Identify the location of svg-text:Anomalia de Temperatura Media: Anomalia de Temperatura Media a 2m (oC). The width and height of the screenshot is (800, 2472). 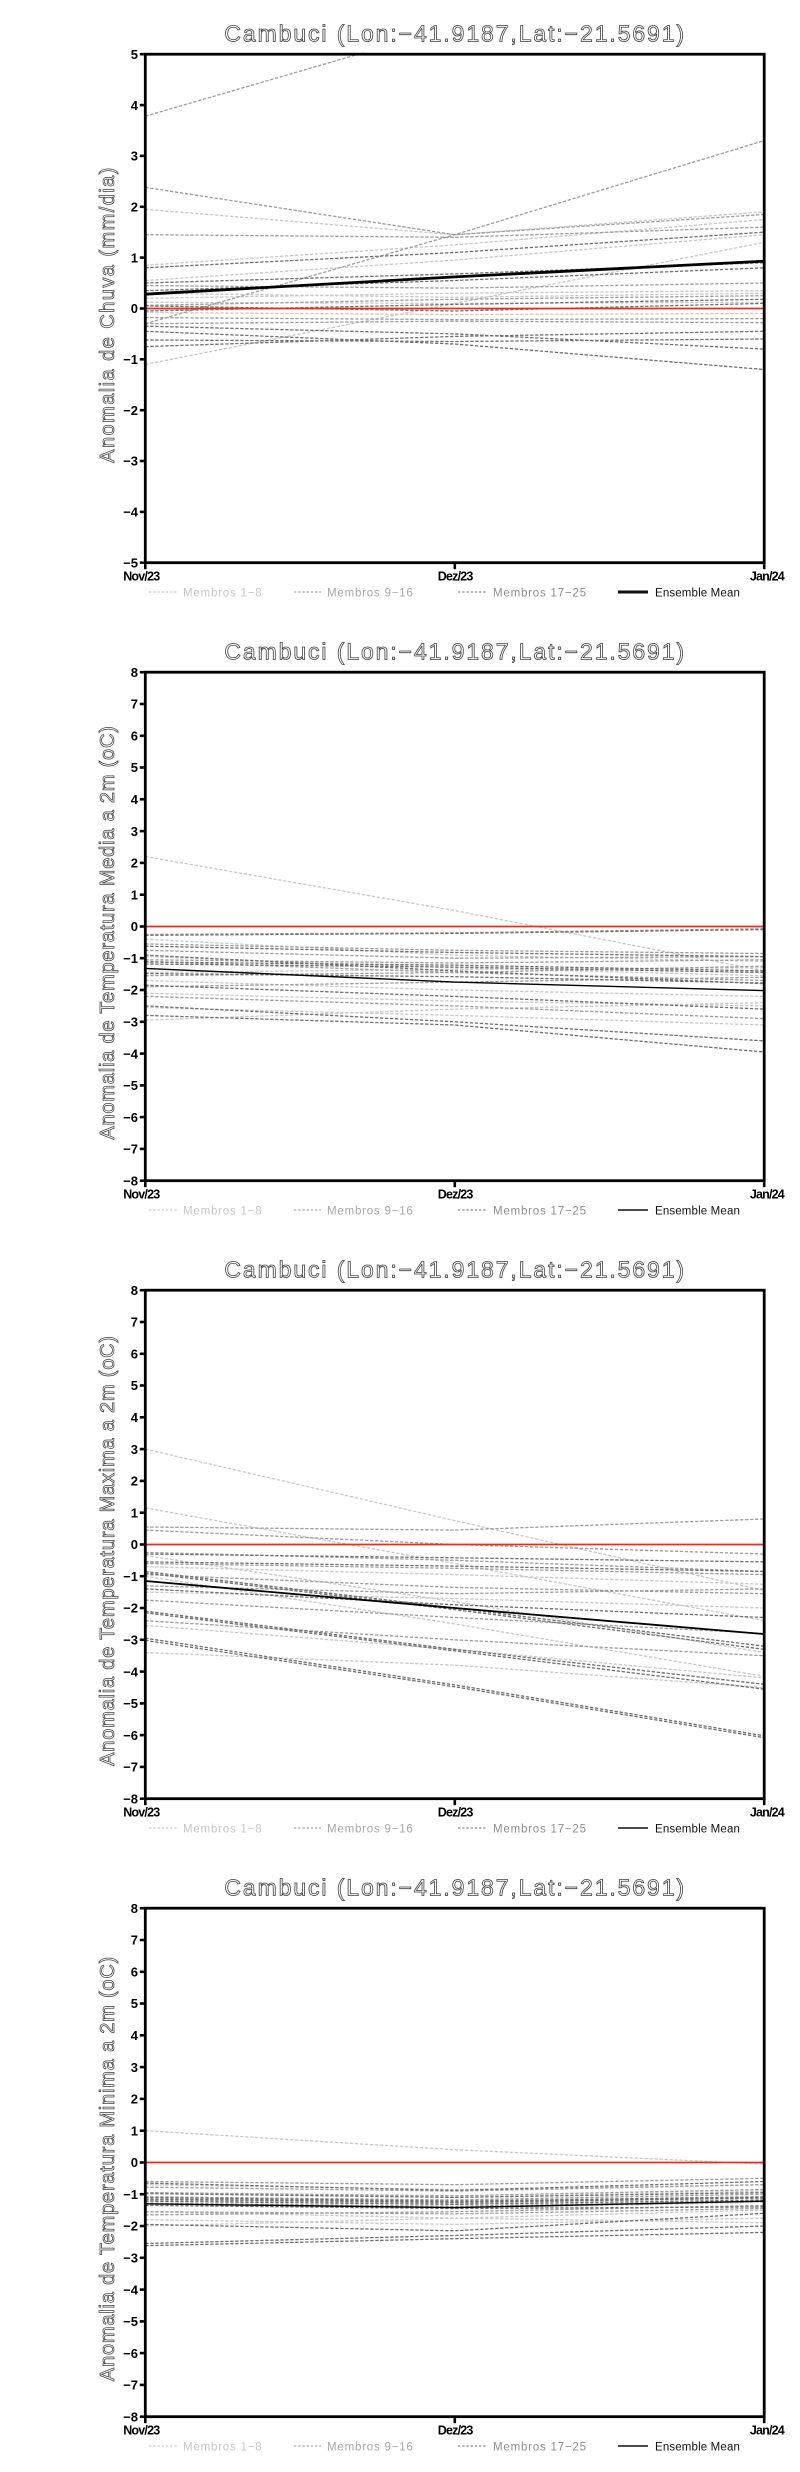
(108, 932).